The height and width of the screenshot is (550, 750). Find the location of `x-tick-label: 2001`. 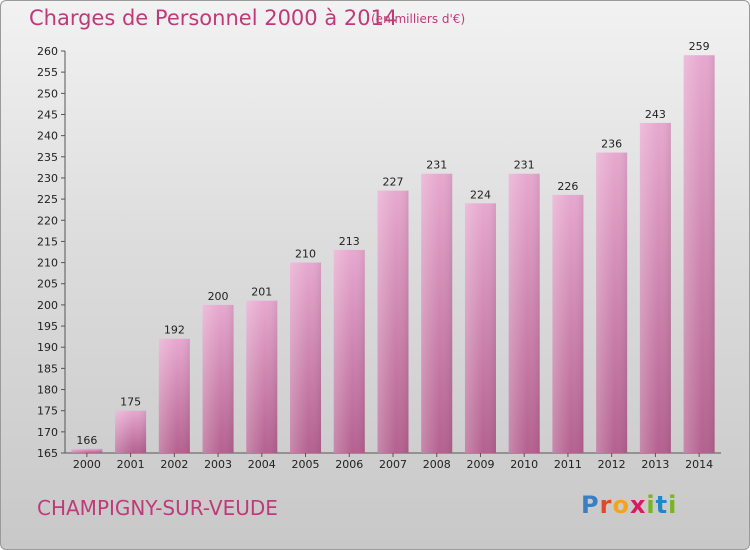

x-tick-label: 2001 is located at coordinates (131, 464).